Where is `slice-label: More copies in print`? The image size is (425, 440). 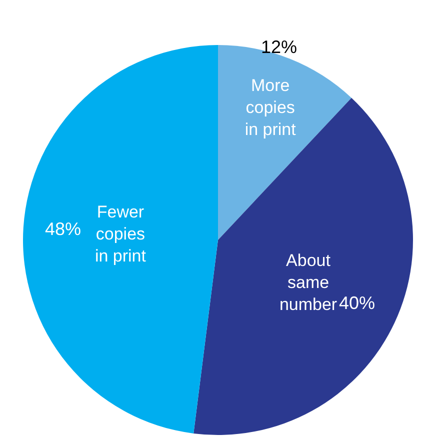
slice-label: More copies in print is located at coordinates (270, 108).